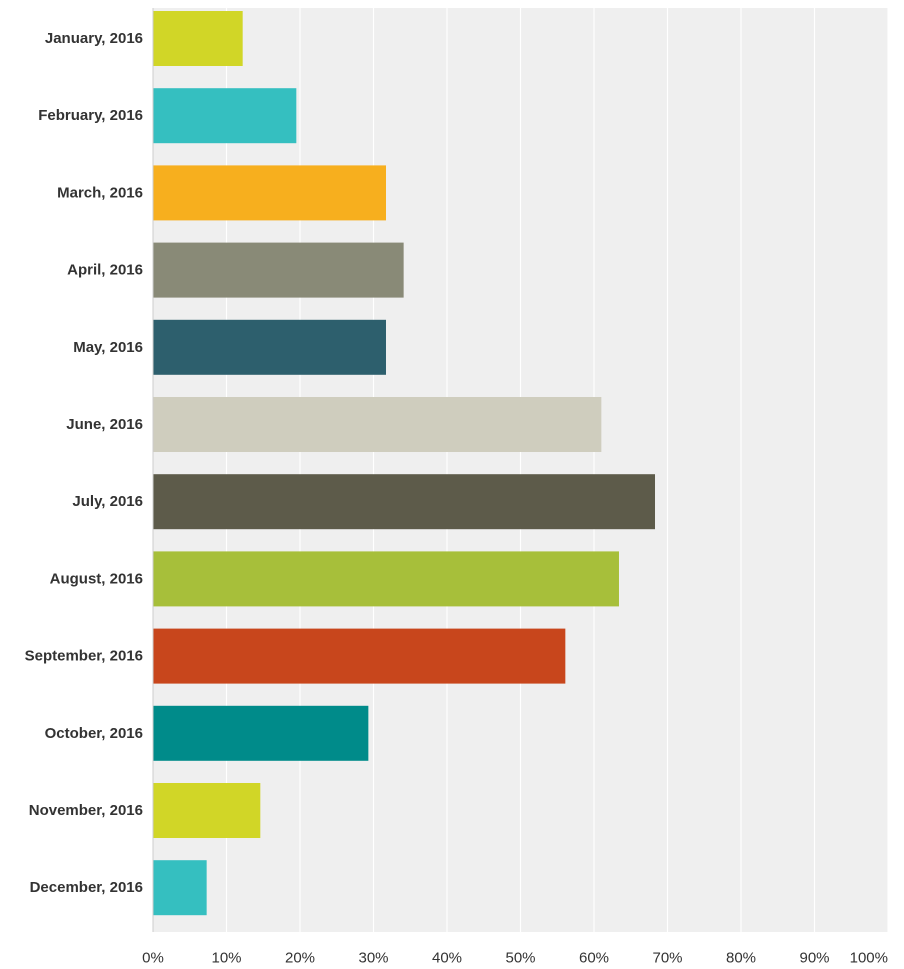 This screenshot has height=969, width=904. Describe the element at coordinates (300, 958) in the screenshot. I see `x-tick-label: 20%` at that location.